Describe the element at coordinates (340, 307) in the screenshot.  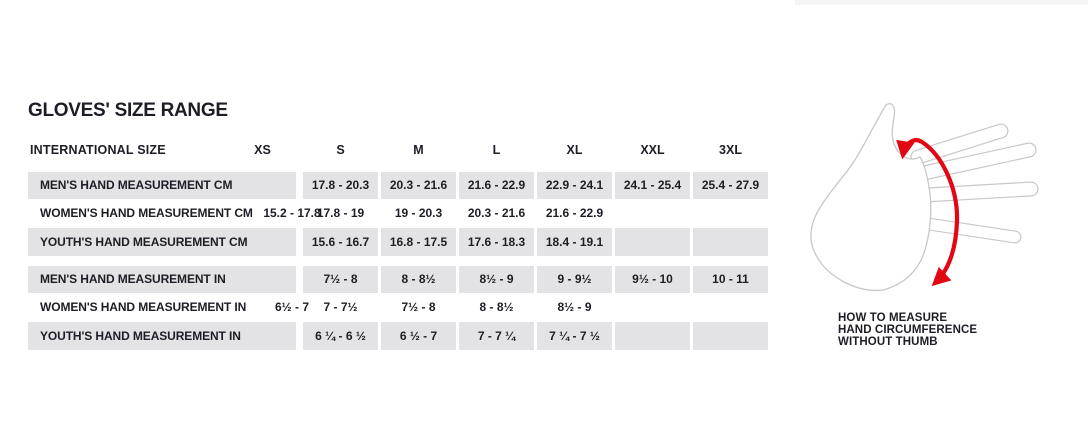
I see `size-cell: 7 - 7½` at that location.